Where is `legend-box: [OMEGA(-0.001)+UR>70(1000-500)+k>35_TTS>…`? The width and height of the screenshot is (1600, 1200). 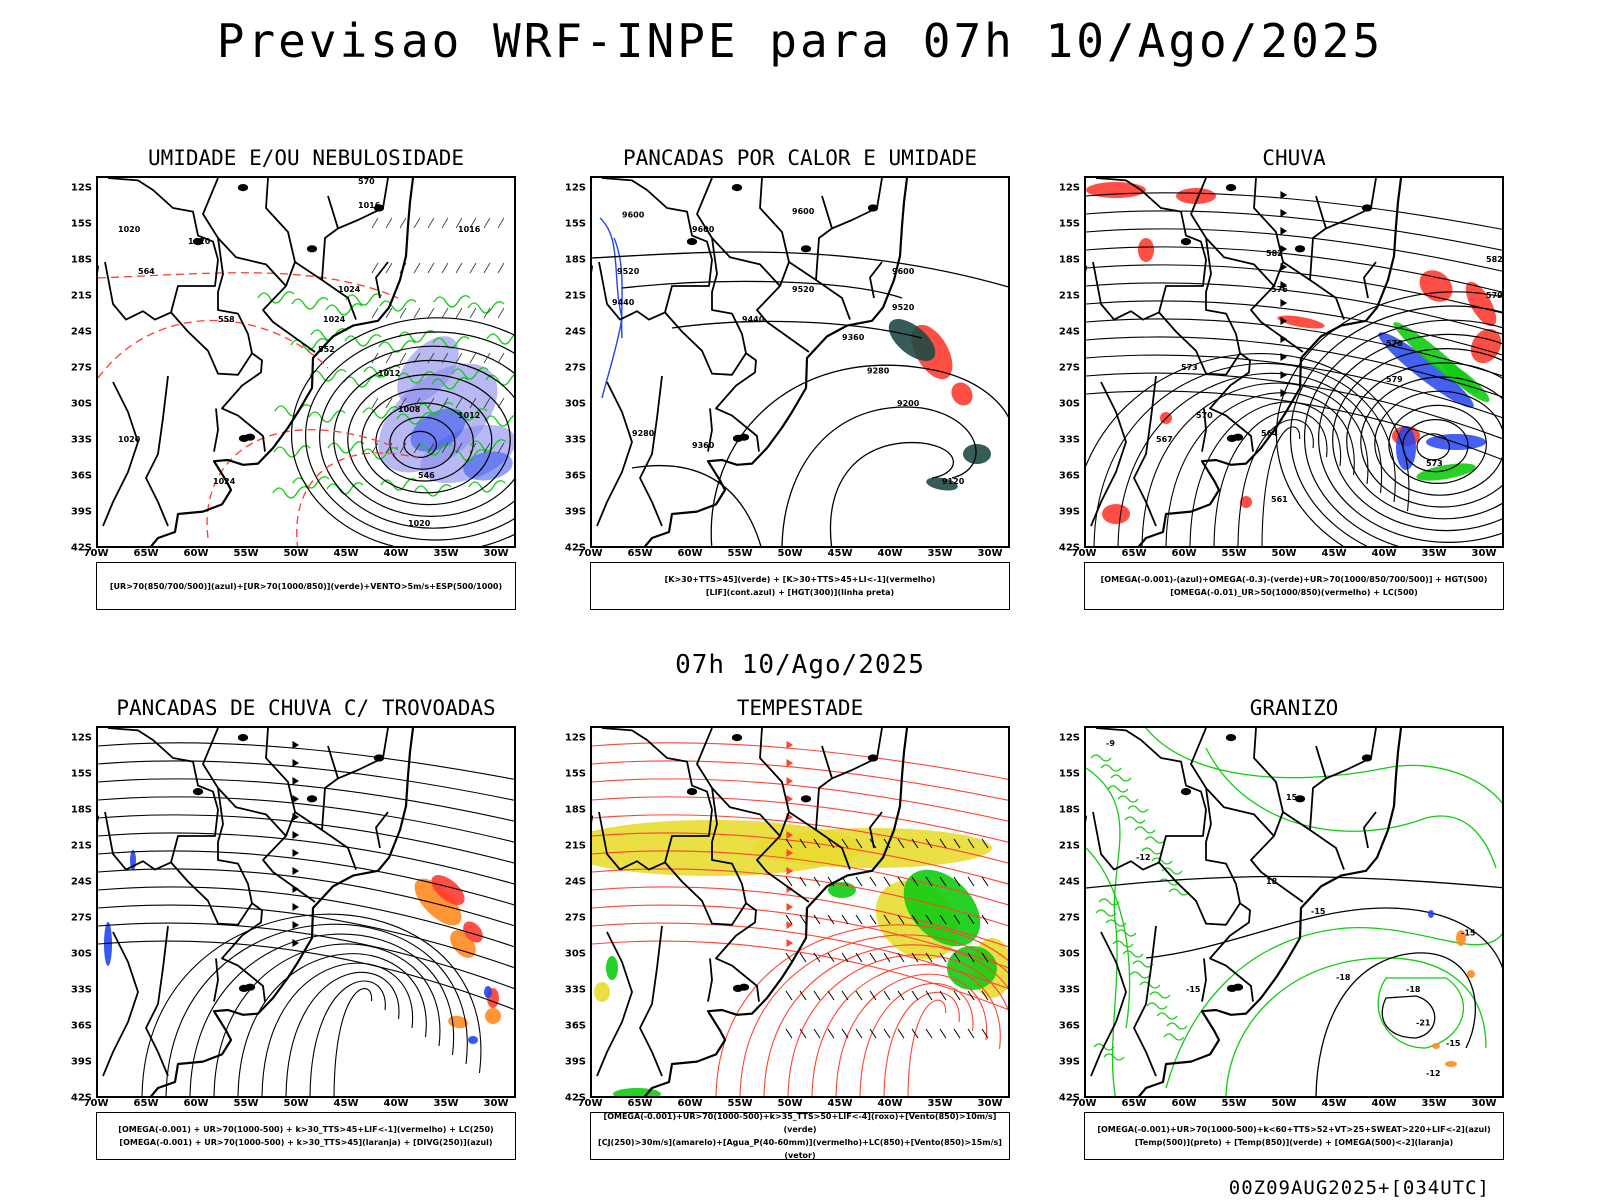
legend-box: [OMEGA(-0.001)+UR>70(1000-500)+k>35_TTS>… is located at coordinates (800, 1136).